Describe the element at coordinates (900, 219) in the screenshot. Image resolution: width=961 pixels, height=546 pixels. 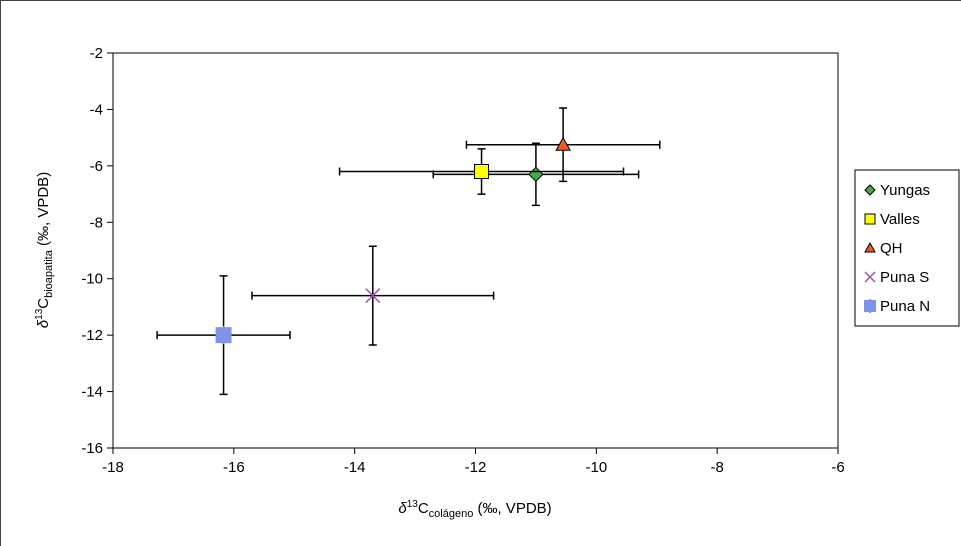
I see `legend-label: Valles` at that location.